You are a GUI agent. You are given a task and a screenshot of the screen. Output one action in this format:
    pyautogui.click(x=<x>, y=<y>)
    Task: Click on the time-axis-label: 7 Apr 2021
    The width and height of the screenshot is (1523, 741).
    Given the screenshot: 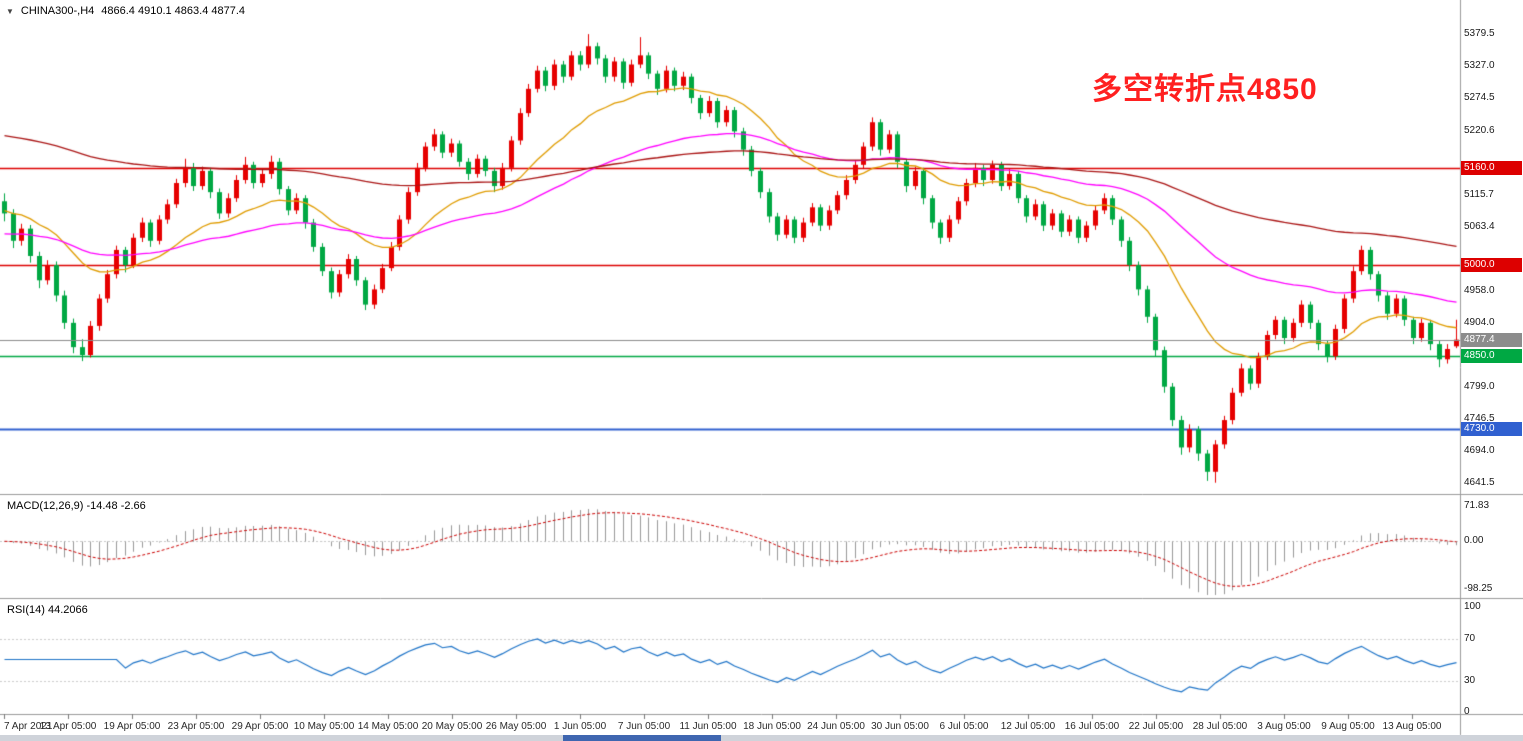 What is the action you would take?
    pyautogui.click(x=28, y=726)
    